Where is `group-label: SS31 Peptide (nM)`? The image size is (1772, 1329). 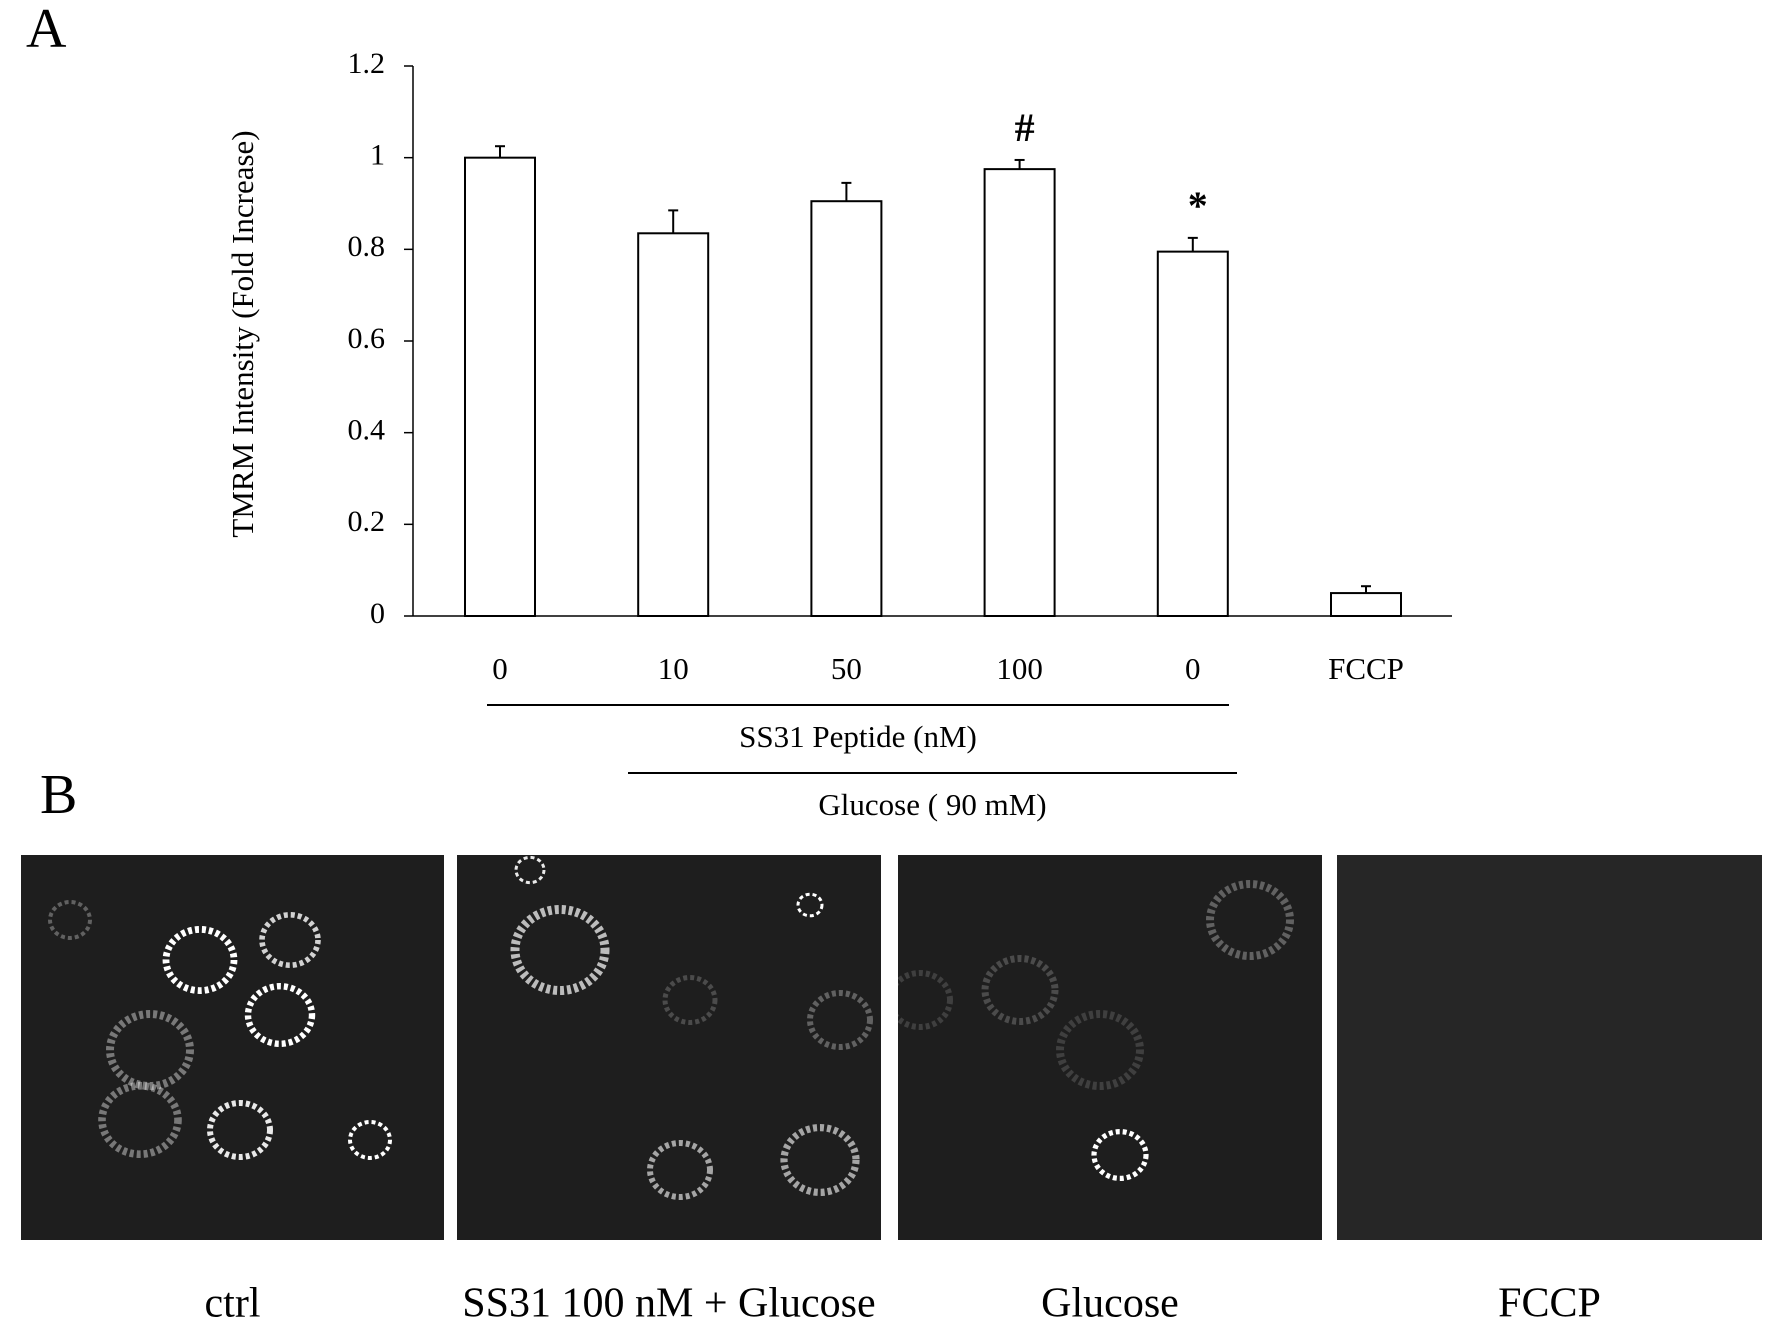
group-label: SS31 Peptide (nM) is located at coordinates (858, 736).